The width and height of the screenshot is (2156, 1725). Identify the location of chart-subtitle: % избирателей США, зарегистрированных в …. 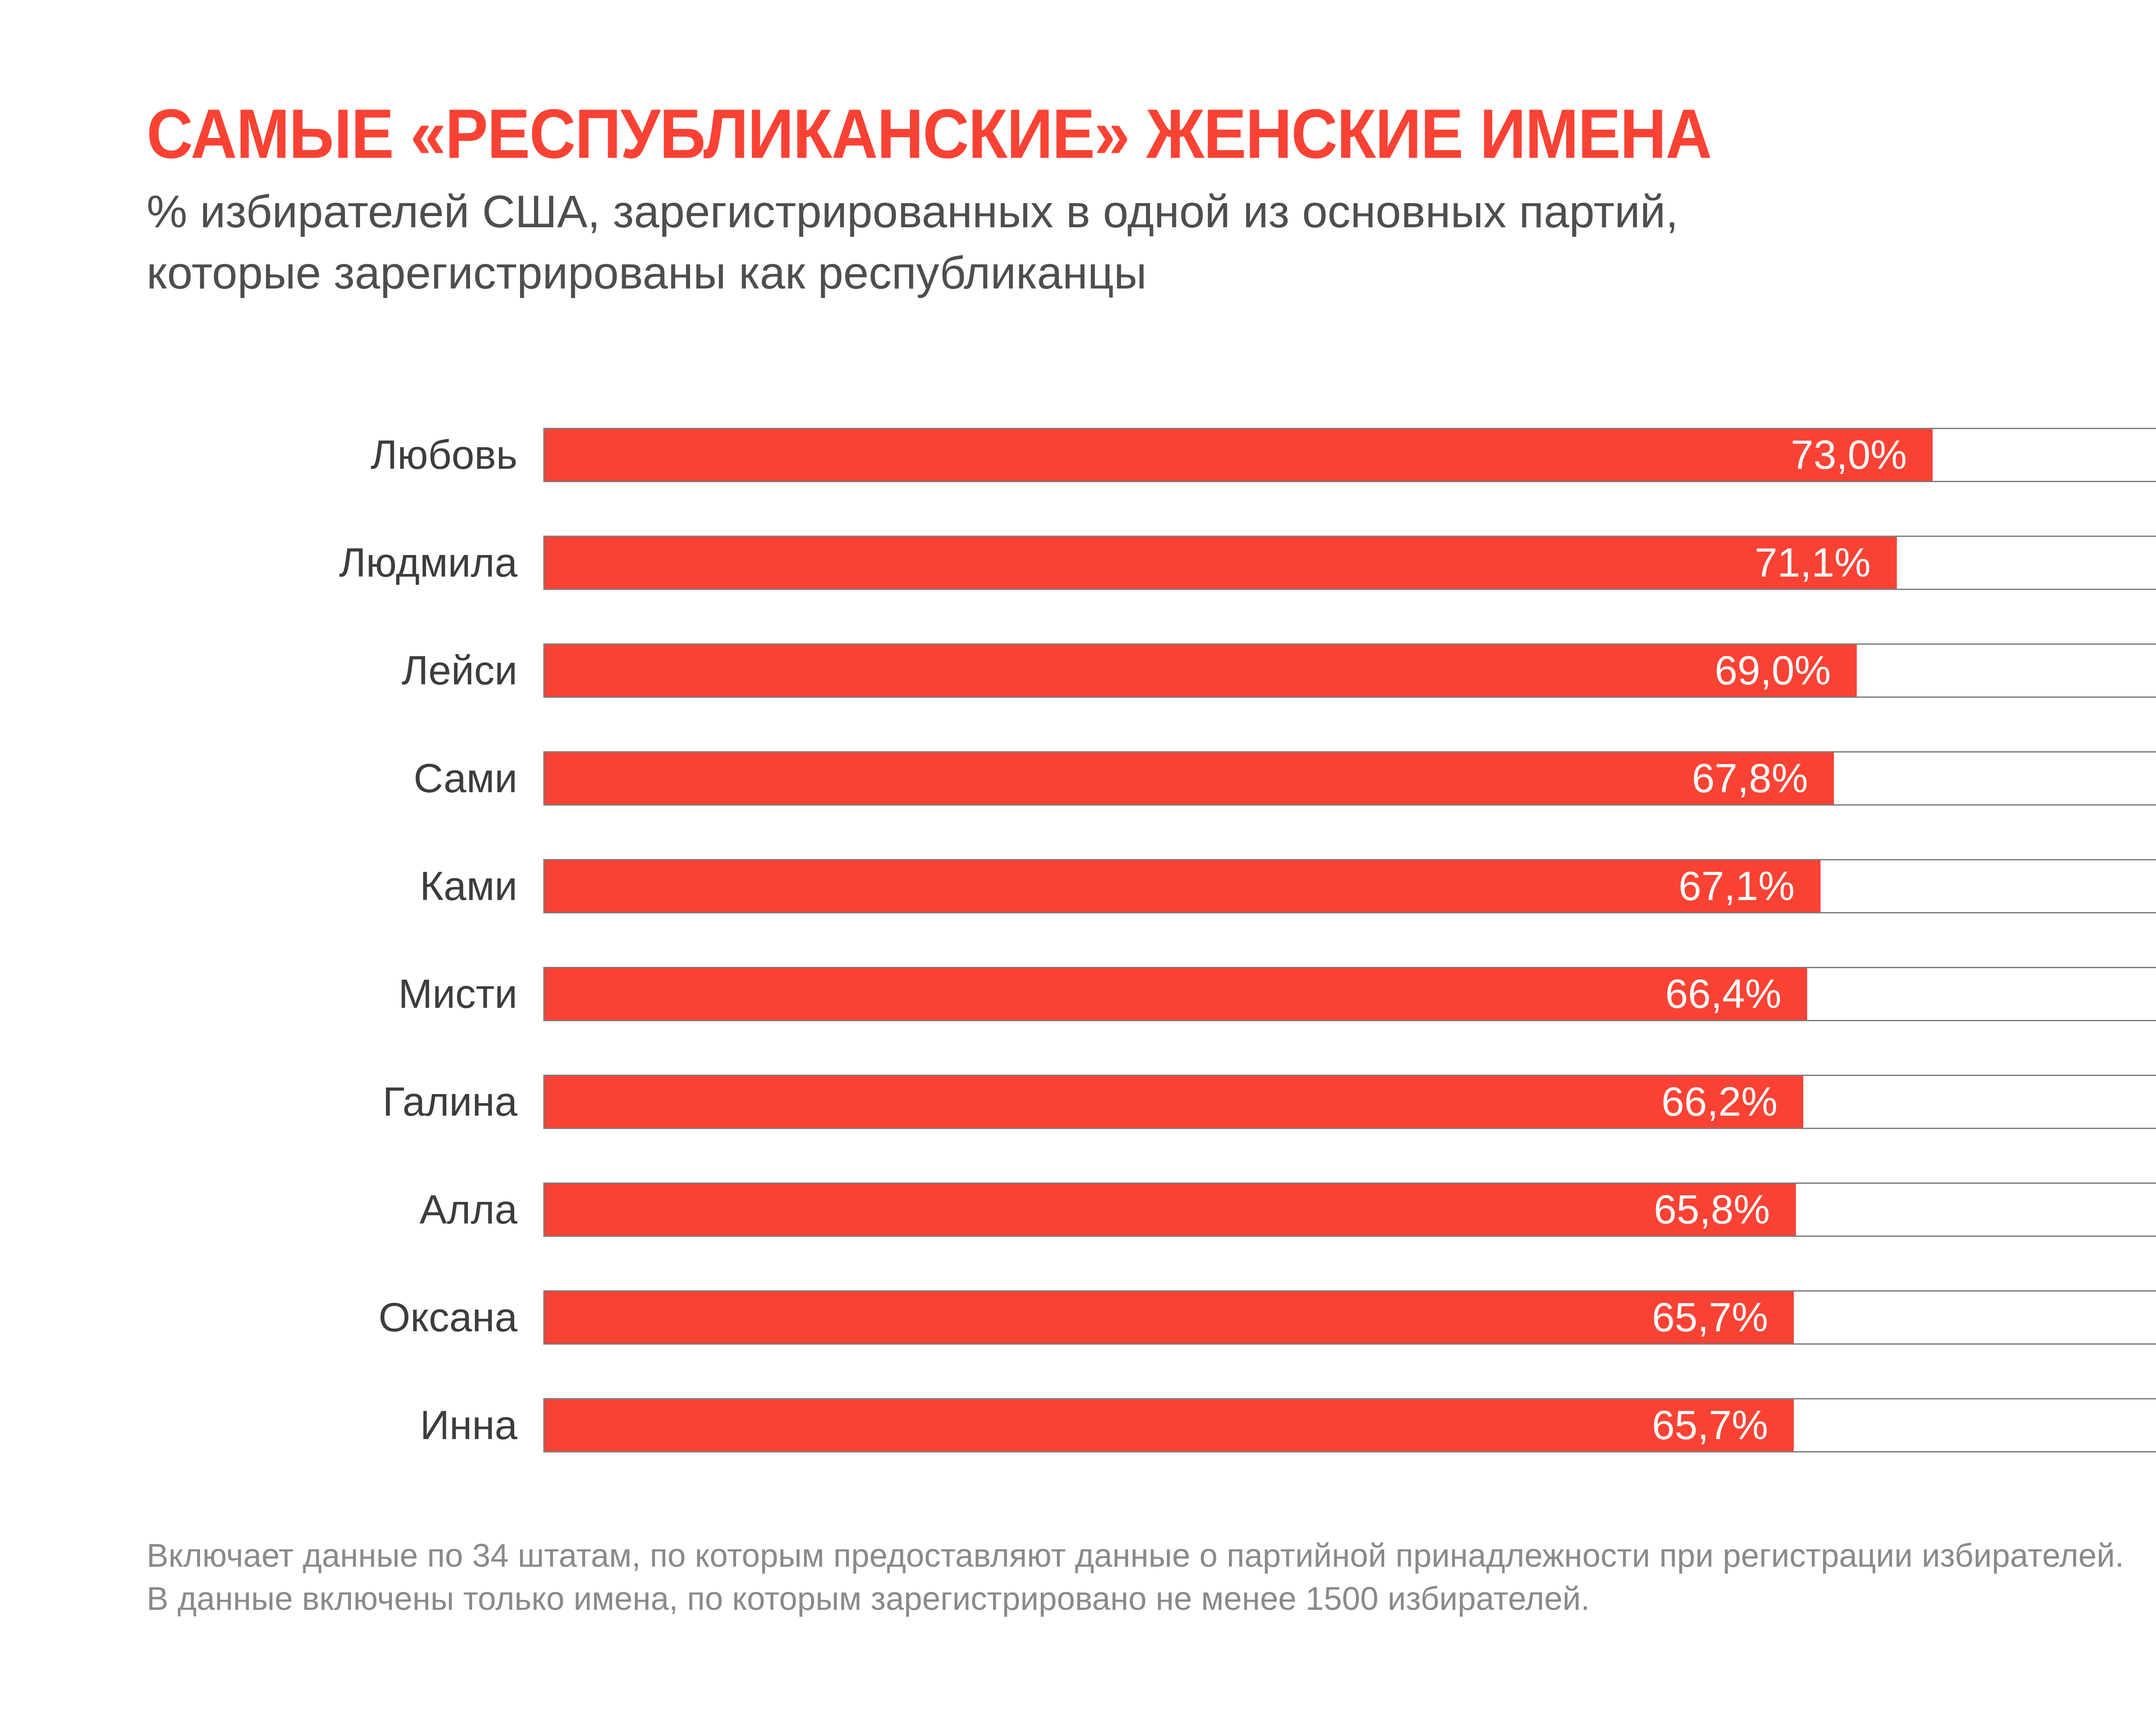
(912, 242).